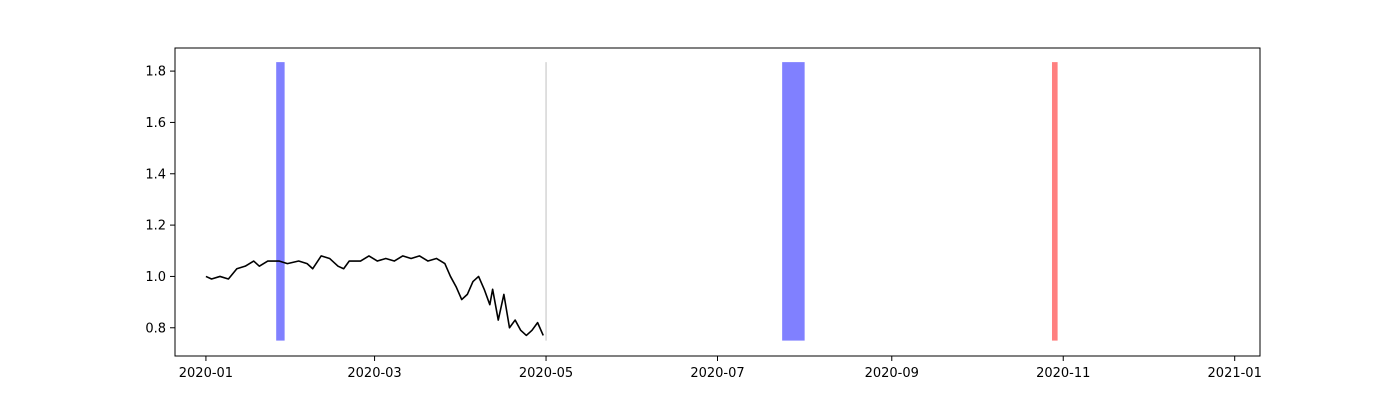 This screenshot has width=1400, height=400. What do you see at coordinates (155, 174) in the screenshot?
I see `y-tick-label: 1.4` at bounding box center [155, 174].